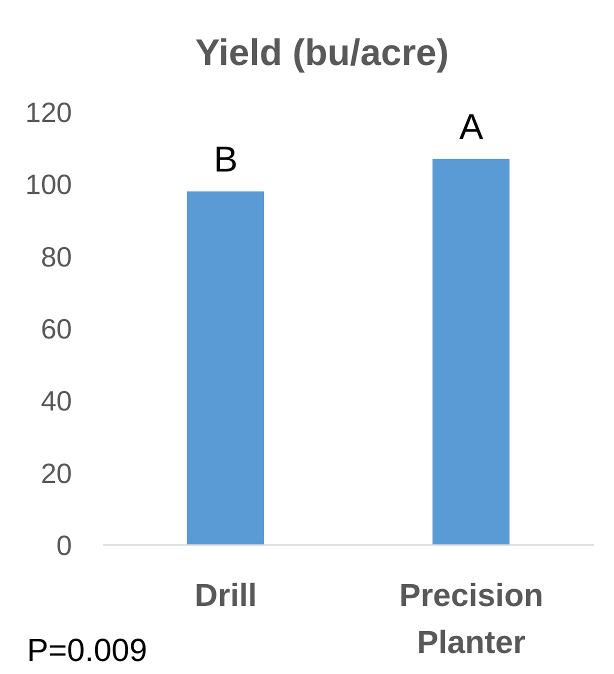  I want to click on y-tick-label: 20, so click(56, 473).